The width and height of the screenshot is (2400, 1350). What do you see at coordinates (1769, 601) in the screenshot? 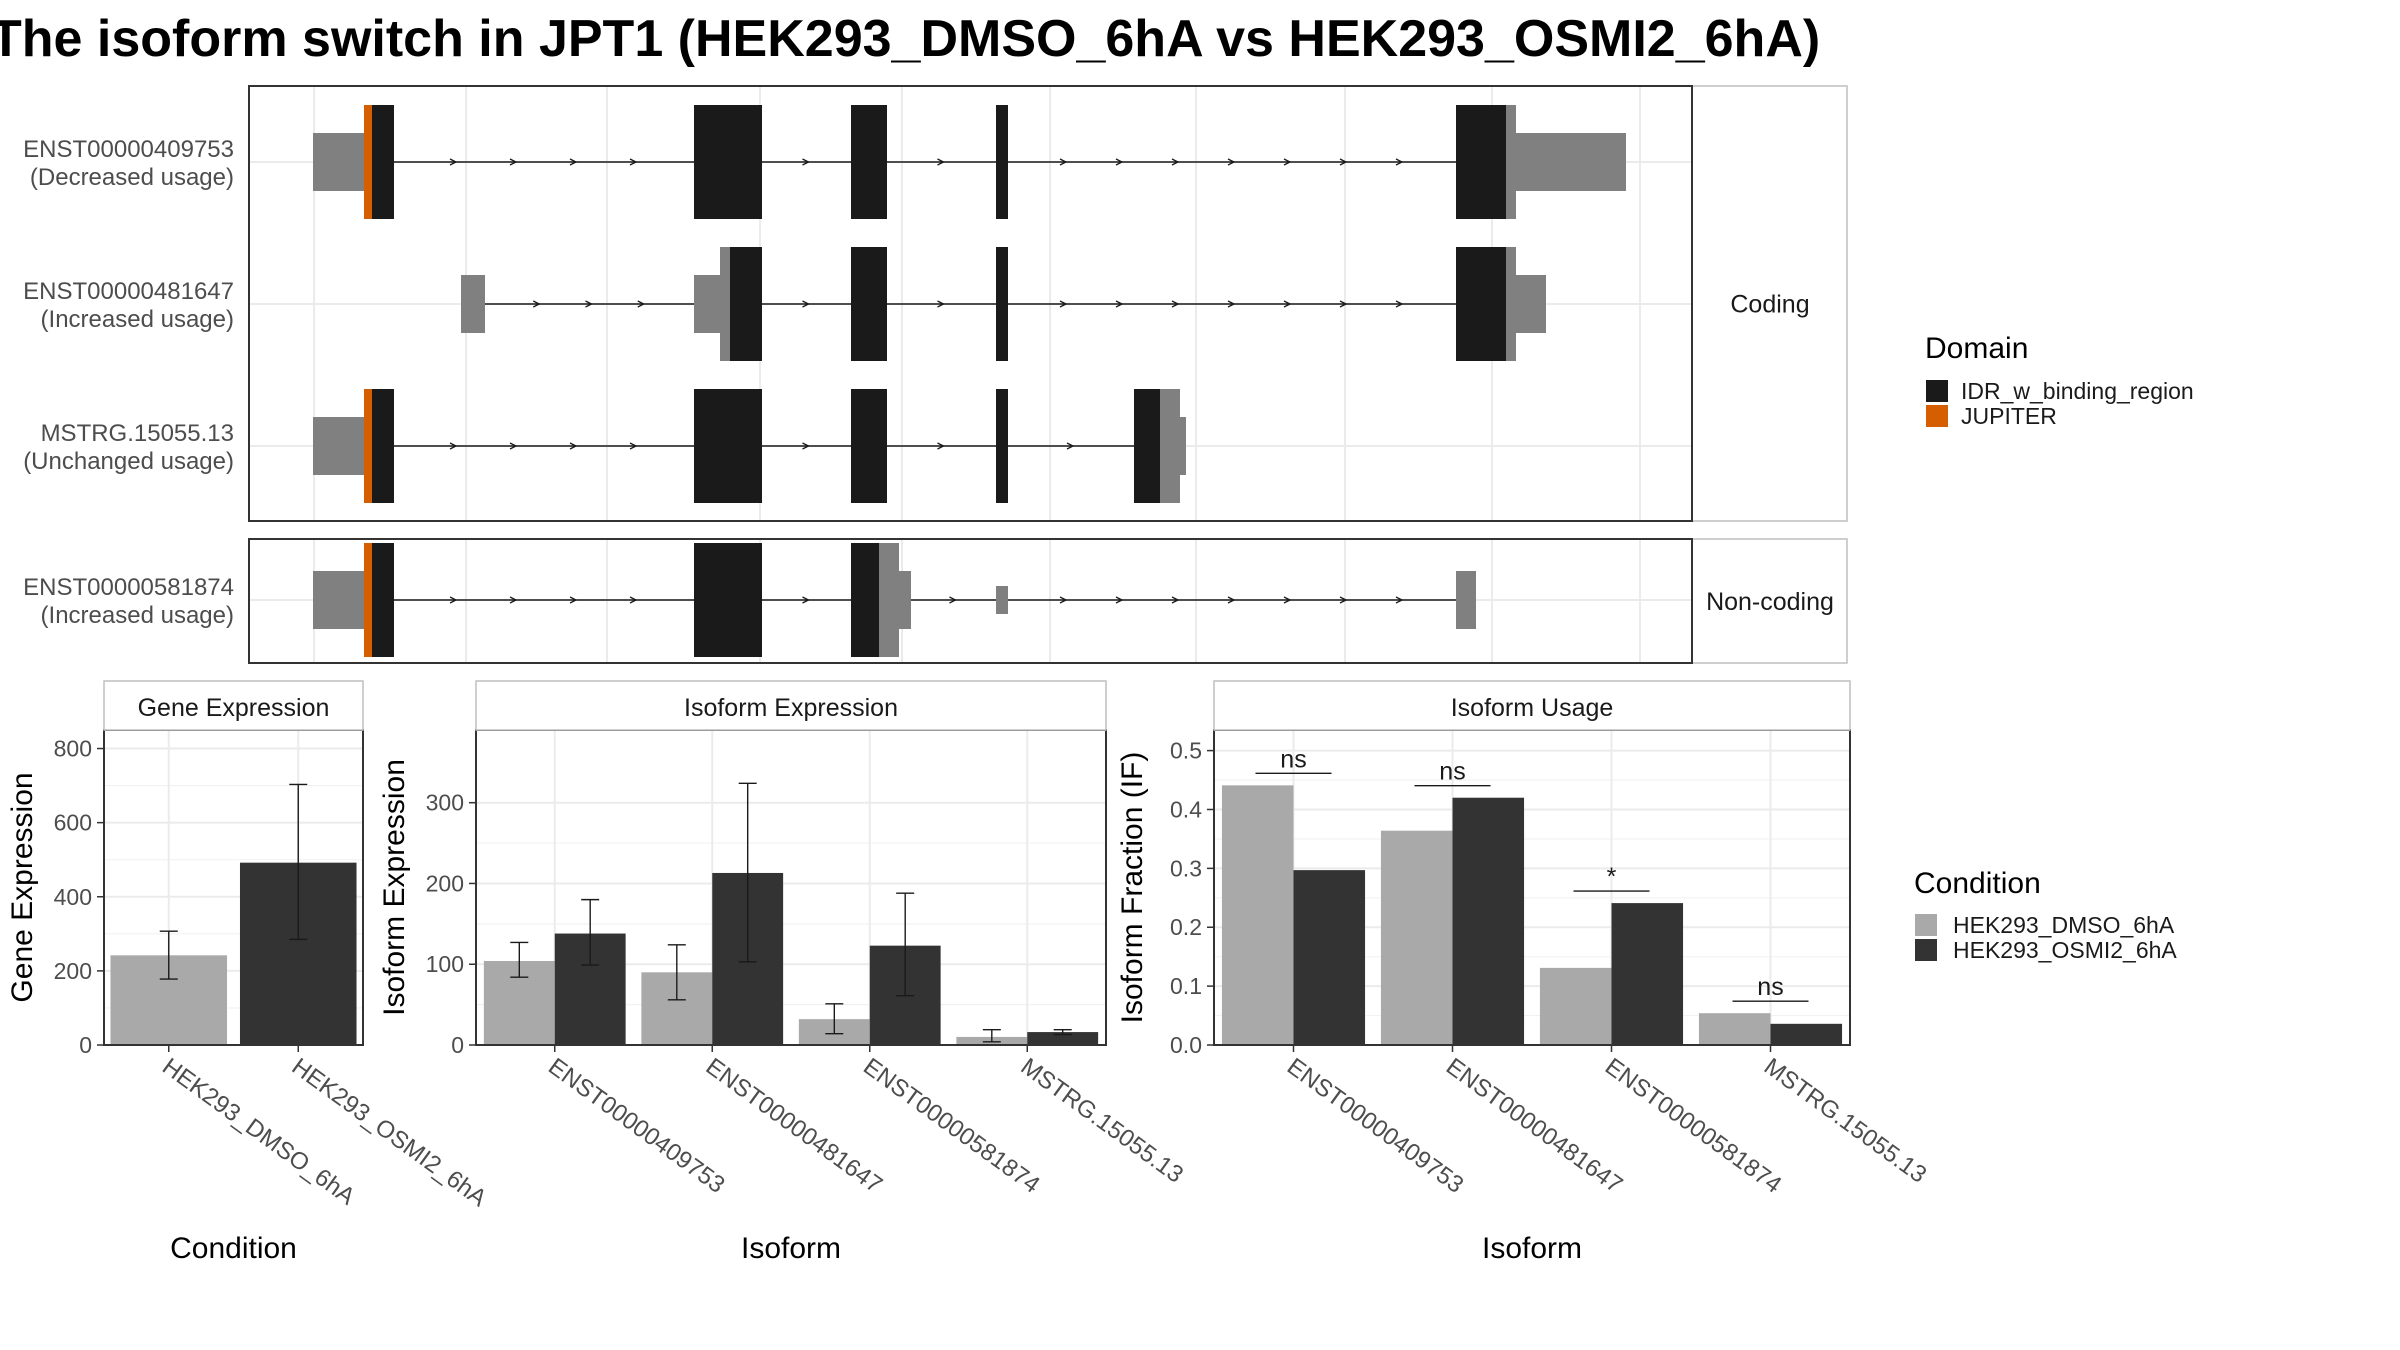
I see `facet-strip` at bounding box center [1769, 601].